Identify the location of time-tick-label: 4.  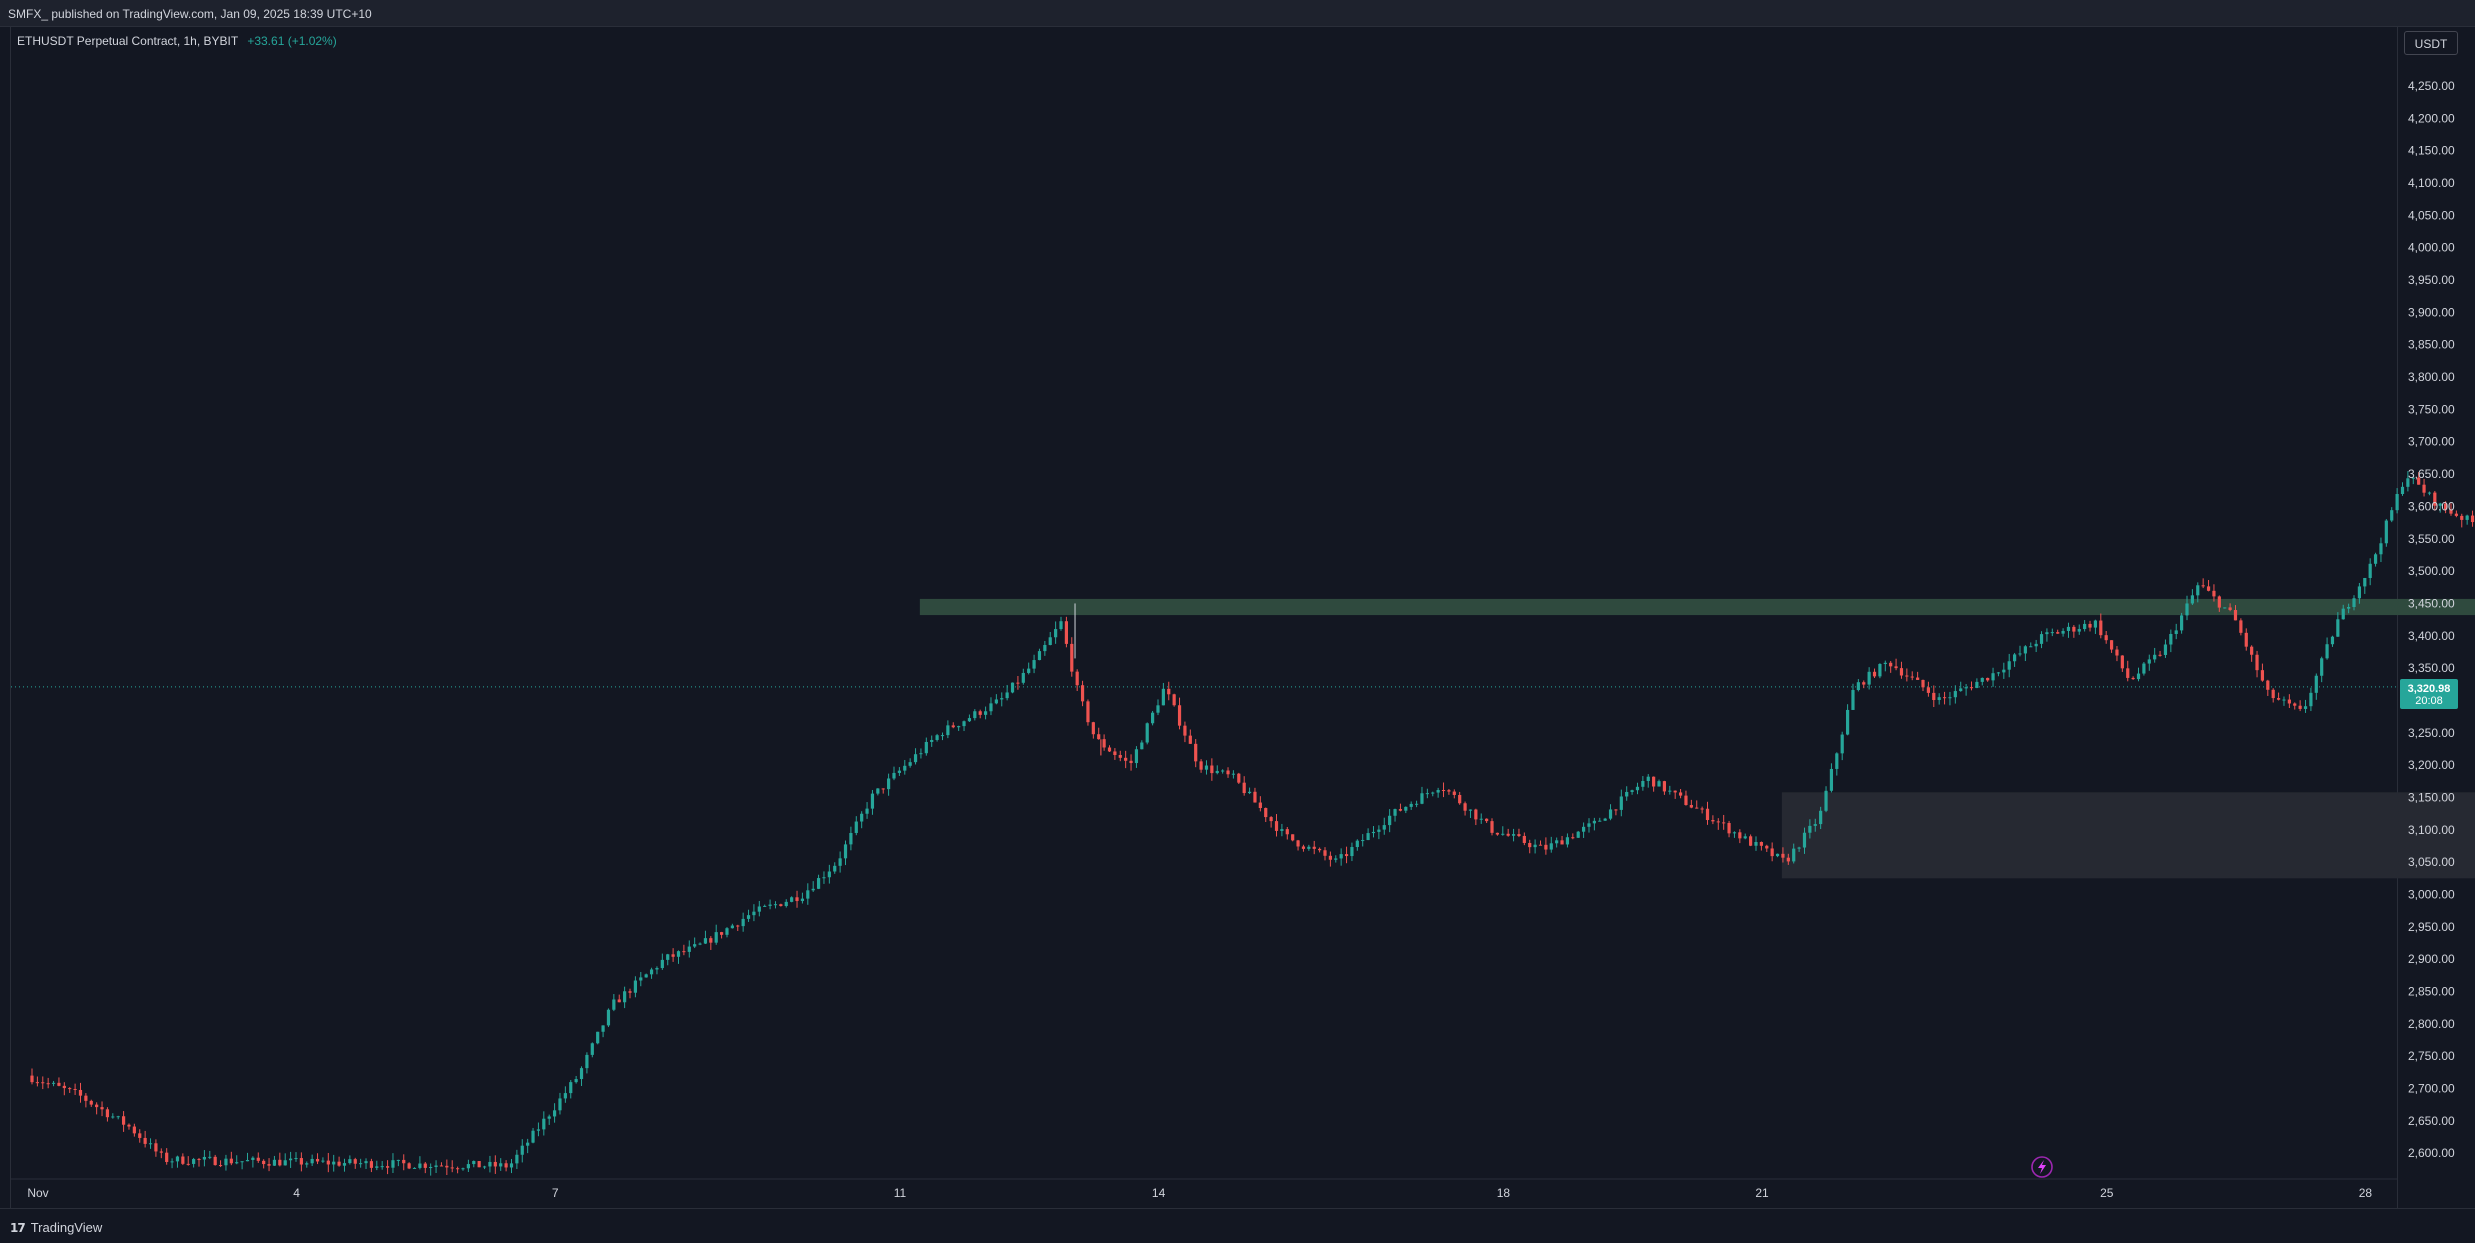
(296, 1193).